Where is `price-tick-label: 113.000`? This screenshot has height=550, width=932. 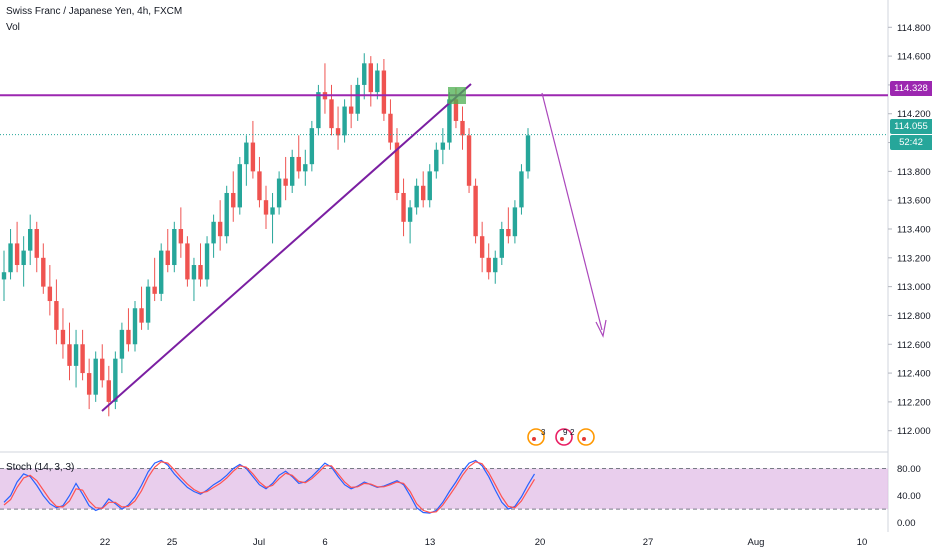
price-tick-label: 113.000 is located at coordinates (914, 287).